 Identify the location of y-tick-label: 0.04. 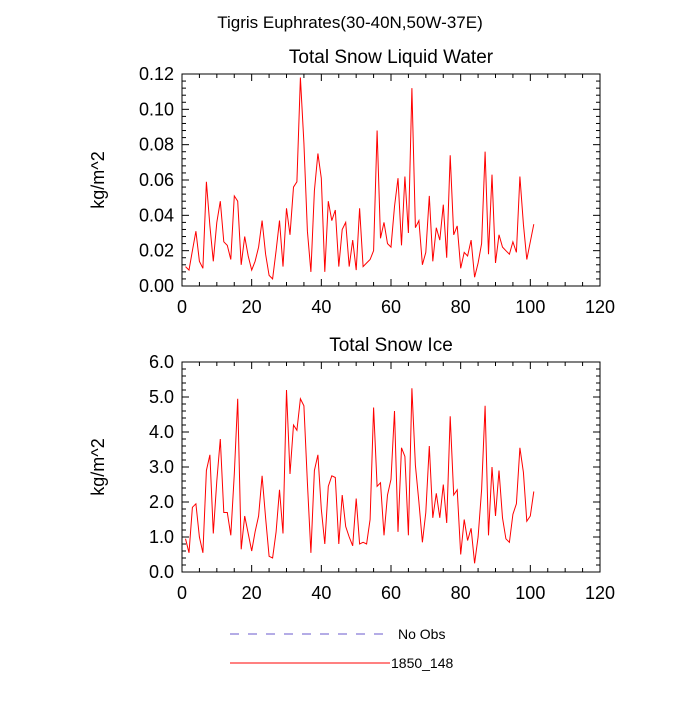
(156, 215).